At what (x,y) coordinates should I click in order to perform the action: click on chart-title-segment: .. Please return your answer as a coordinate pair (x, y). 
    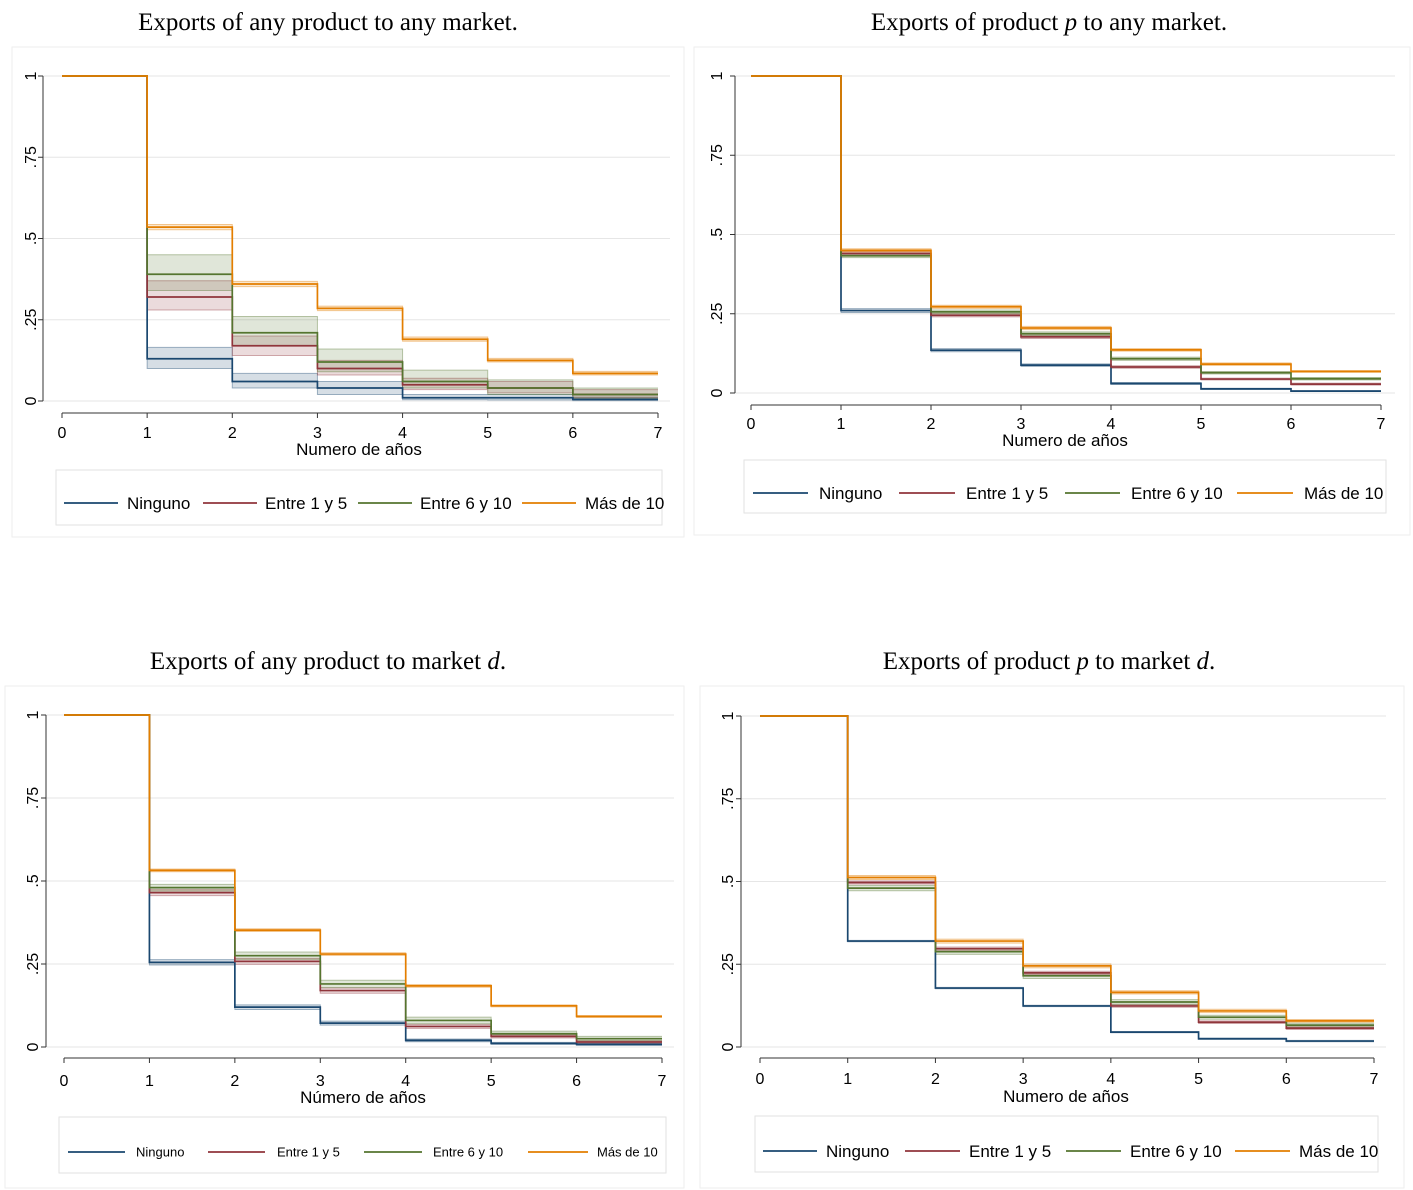
    Looking at the image, I should click on (1212, 661).